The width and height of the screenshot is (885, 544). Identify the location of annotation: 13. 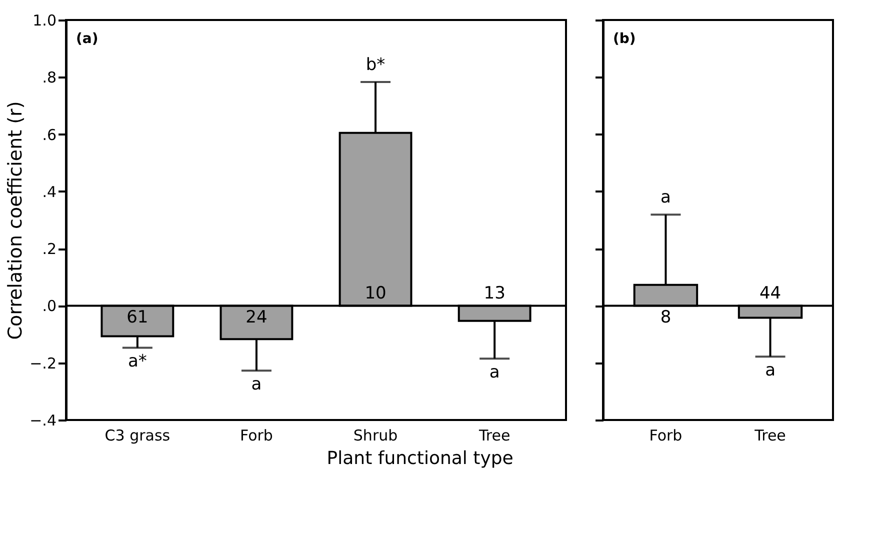
(495, 294).